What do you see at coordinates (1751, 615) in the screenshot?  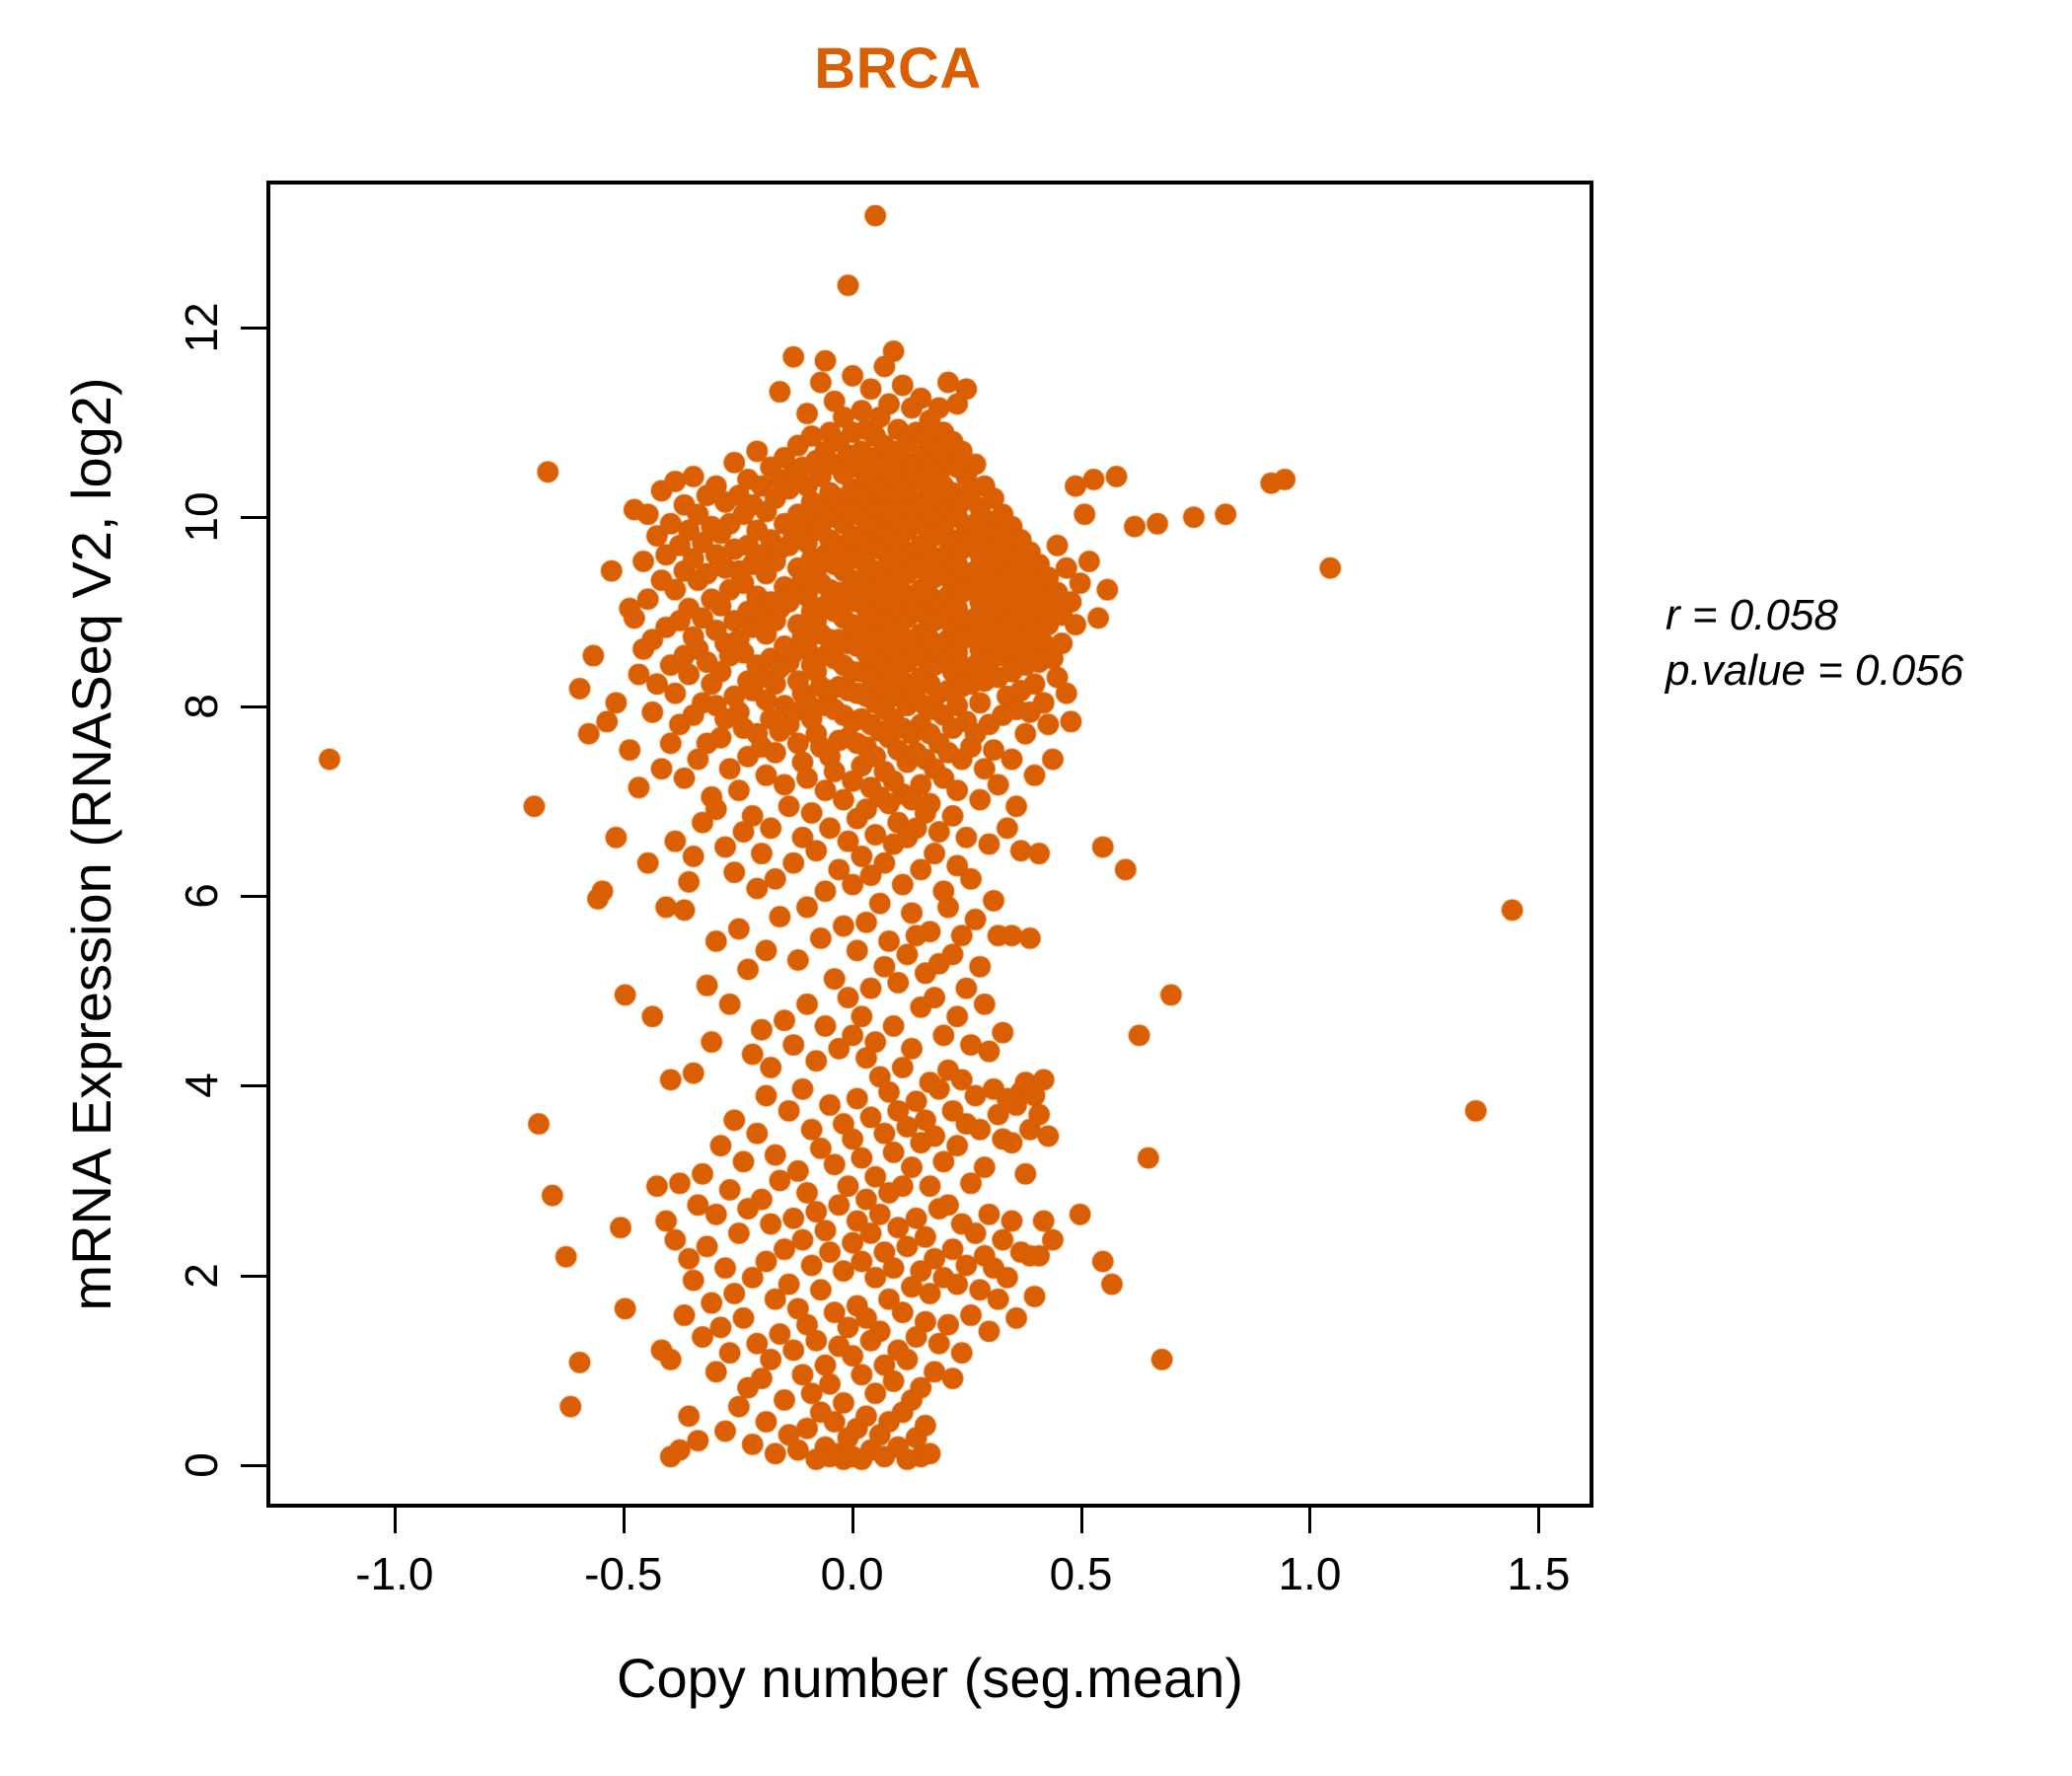 I see `correlation-r-label: r = 0.058` at bounding box center [1751, 615].